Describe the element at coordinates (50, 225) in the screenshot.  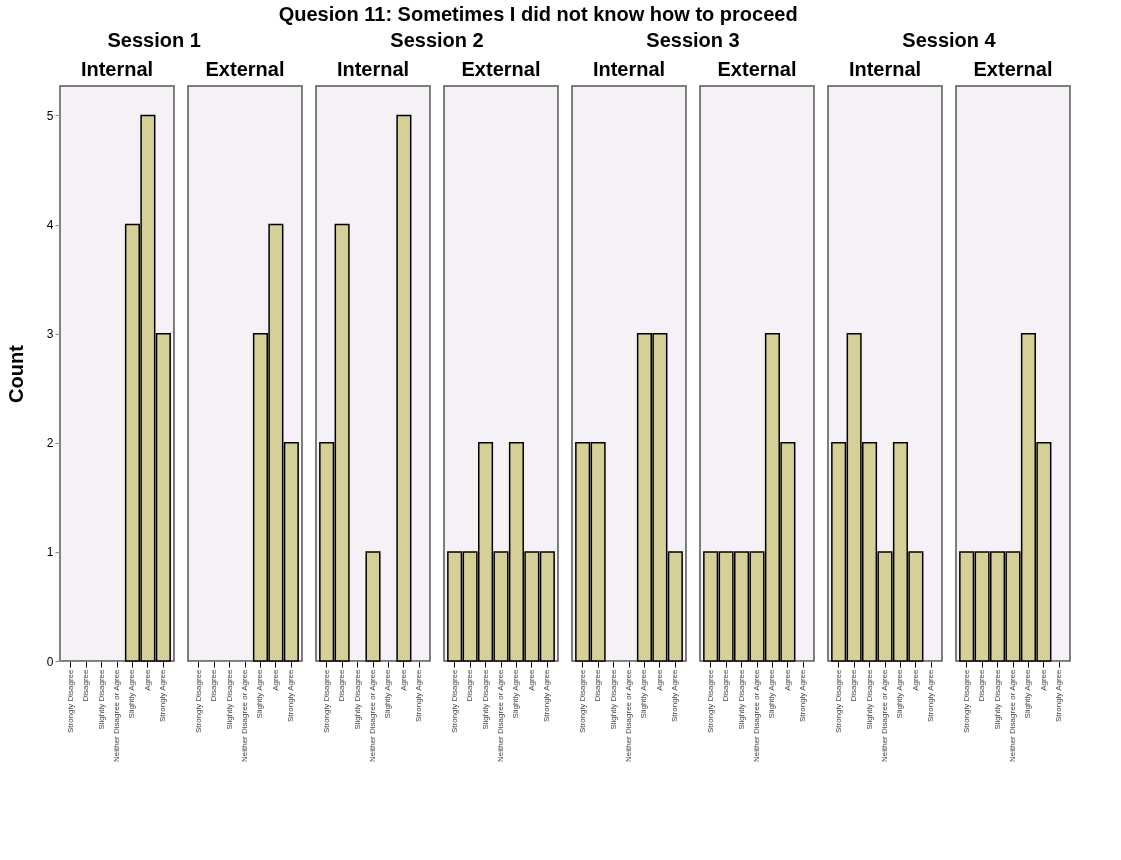
I see `y-tick-label: 4` at that location.